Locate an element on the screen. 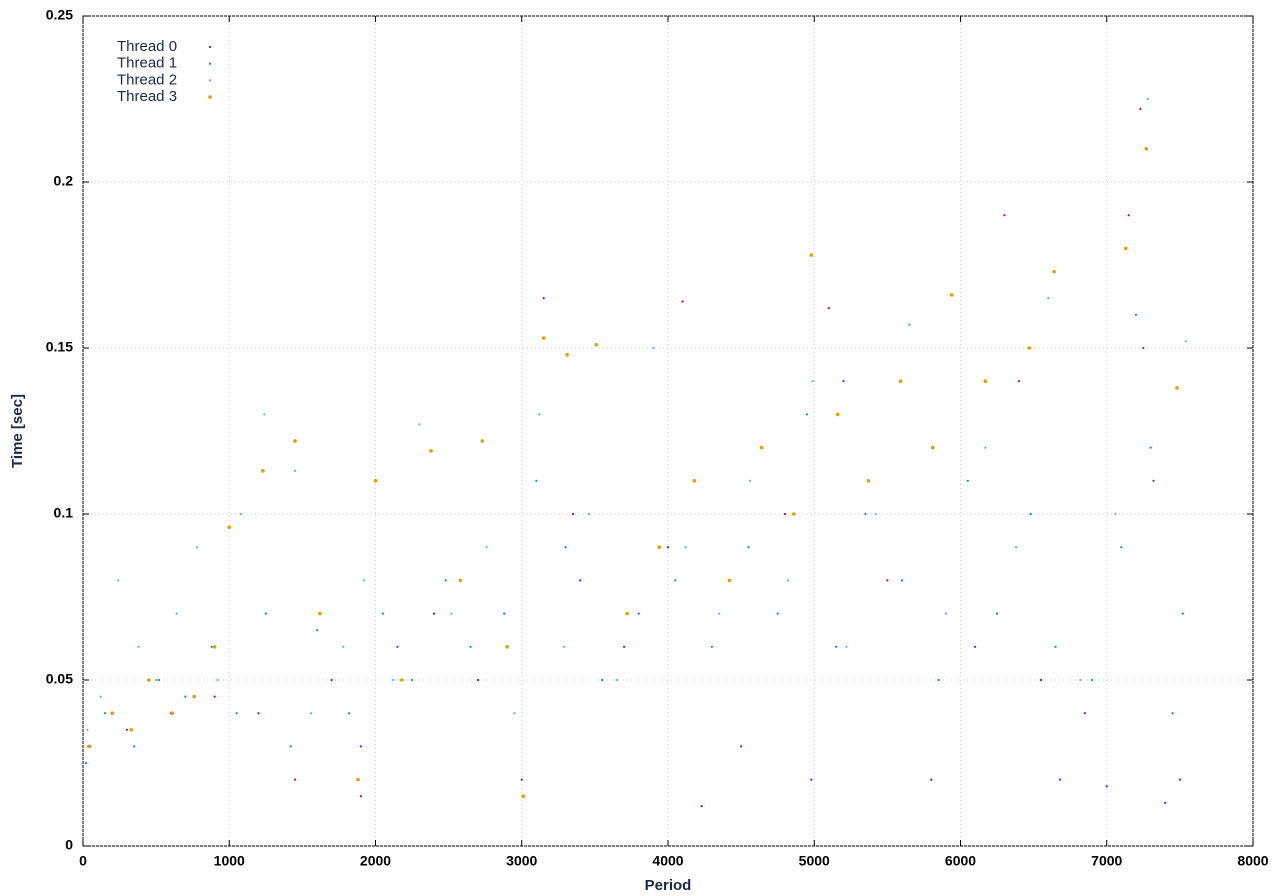 This screenshot has height=896, width=1280. x-tick-label: 7000 is located at coordinates (1106, 861).